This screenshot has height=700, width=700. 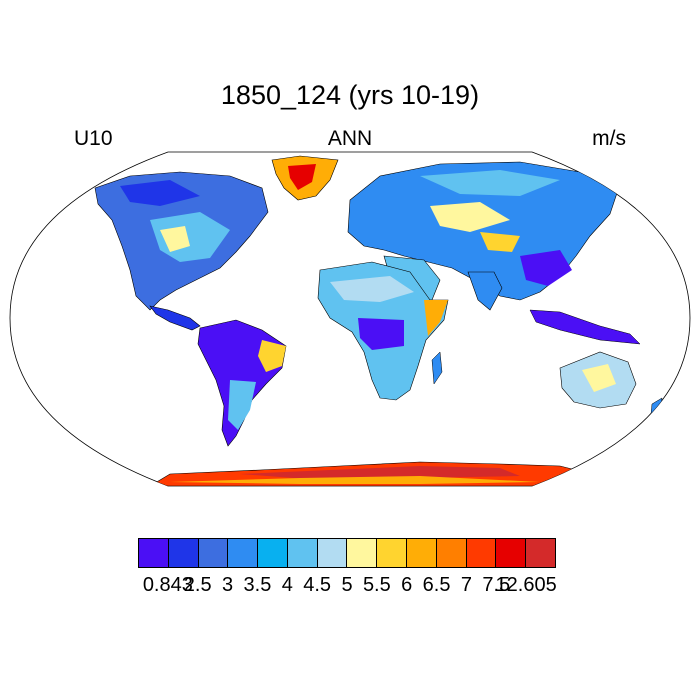 I want to click on colorbar-label: 6.5, so click(x=436, y=585).